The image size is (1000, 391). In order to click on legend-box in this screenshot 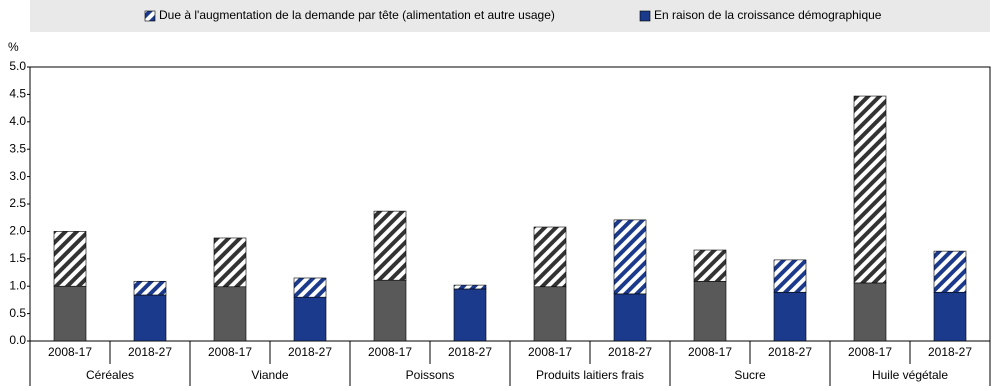, I will do `click(510, 16)`.